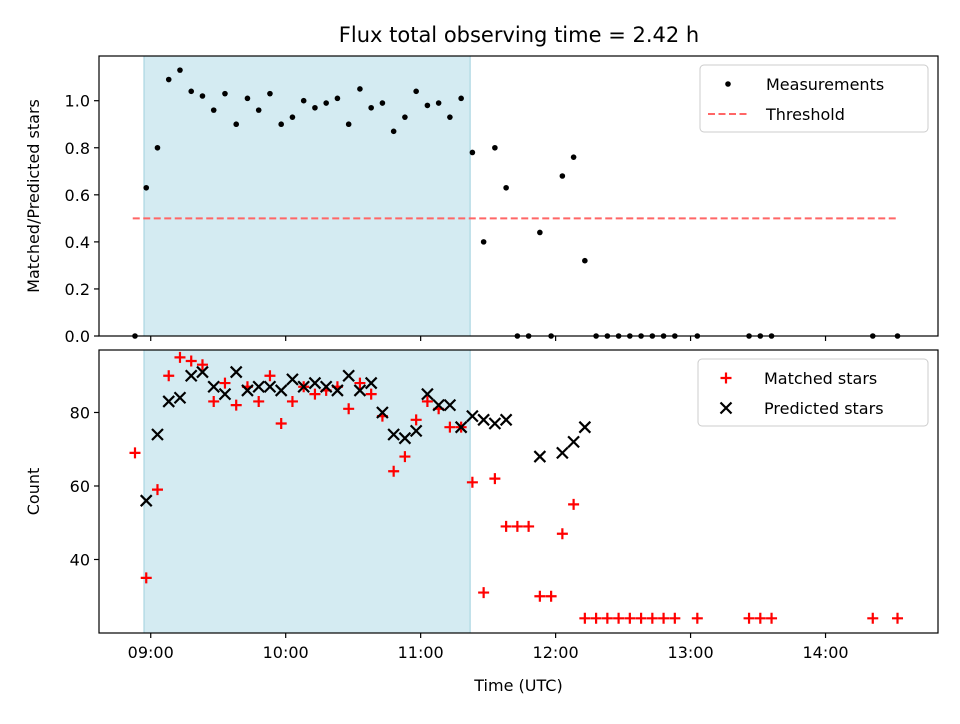  Describe the element at coordinates (307, 491) in the screenshot. I see `observing-interval-shade` at that location.